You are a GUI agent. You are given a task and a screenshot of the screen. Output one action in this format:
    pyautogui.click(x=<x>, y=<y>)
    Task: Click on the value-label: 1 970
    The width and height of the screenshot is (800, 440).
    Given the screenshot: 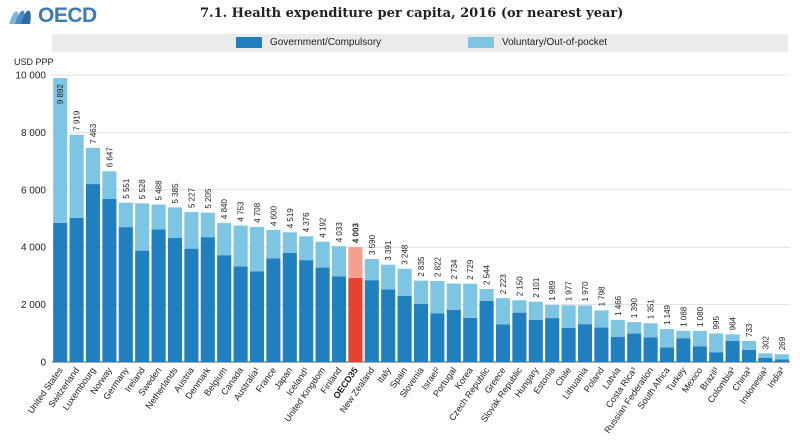 What is the action you would take?
    pyautogui.click(x=585, y=291)
    